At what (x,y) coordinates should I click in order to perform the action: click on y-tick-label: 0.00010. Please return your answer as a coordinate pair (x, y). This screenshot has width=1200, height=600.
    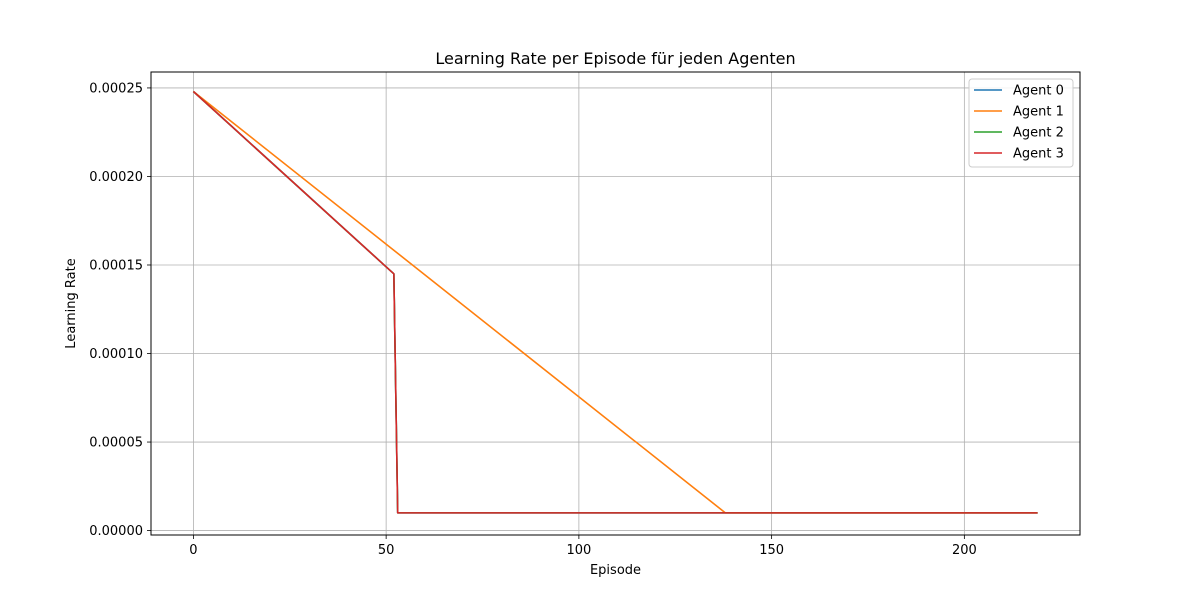
    Looking at the image, I should click on (116, 354).